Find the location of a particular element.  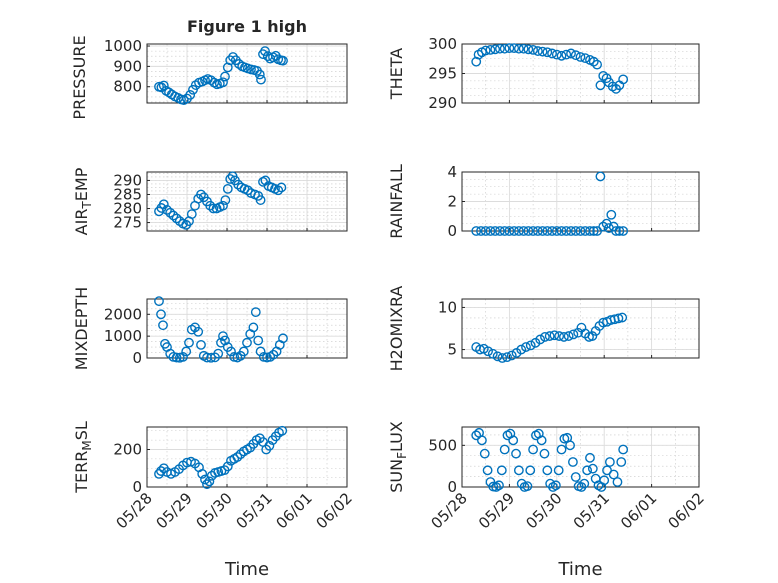

chart-title: Figure 1 high is located at coordinates (247, 26).